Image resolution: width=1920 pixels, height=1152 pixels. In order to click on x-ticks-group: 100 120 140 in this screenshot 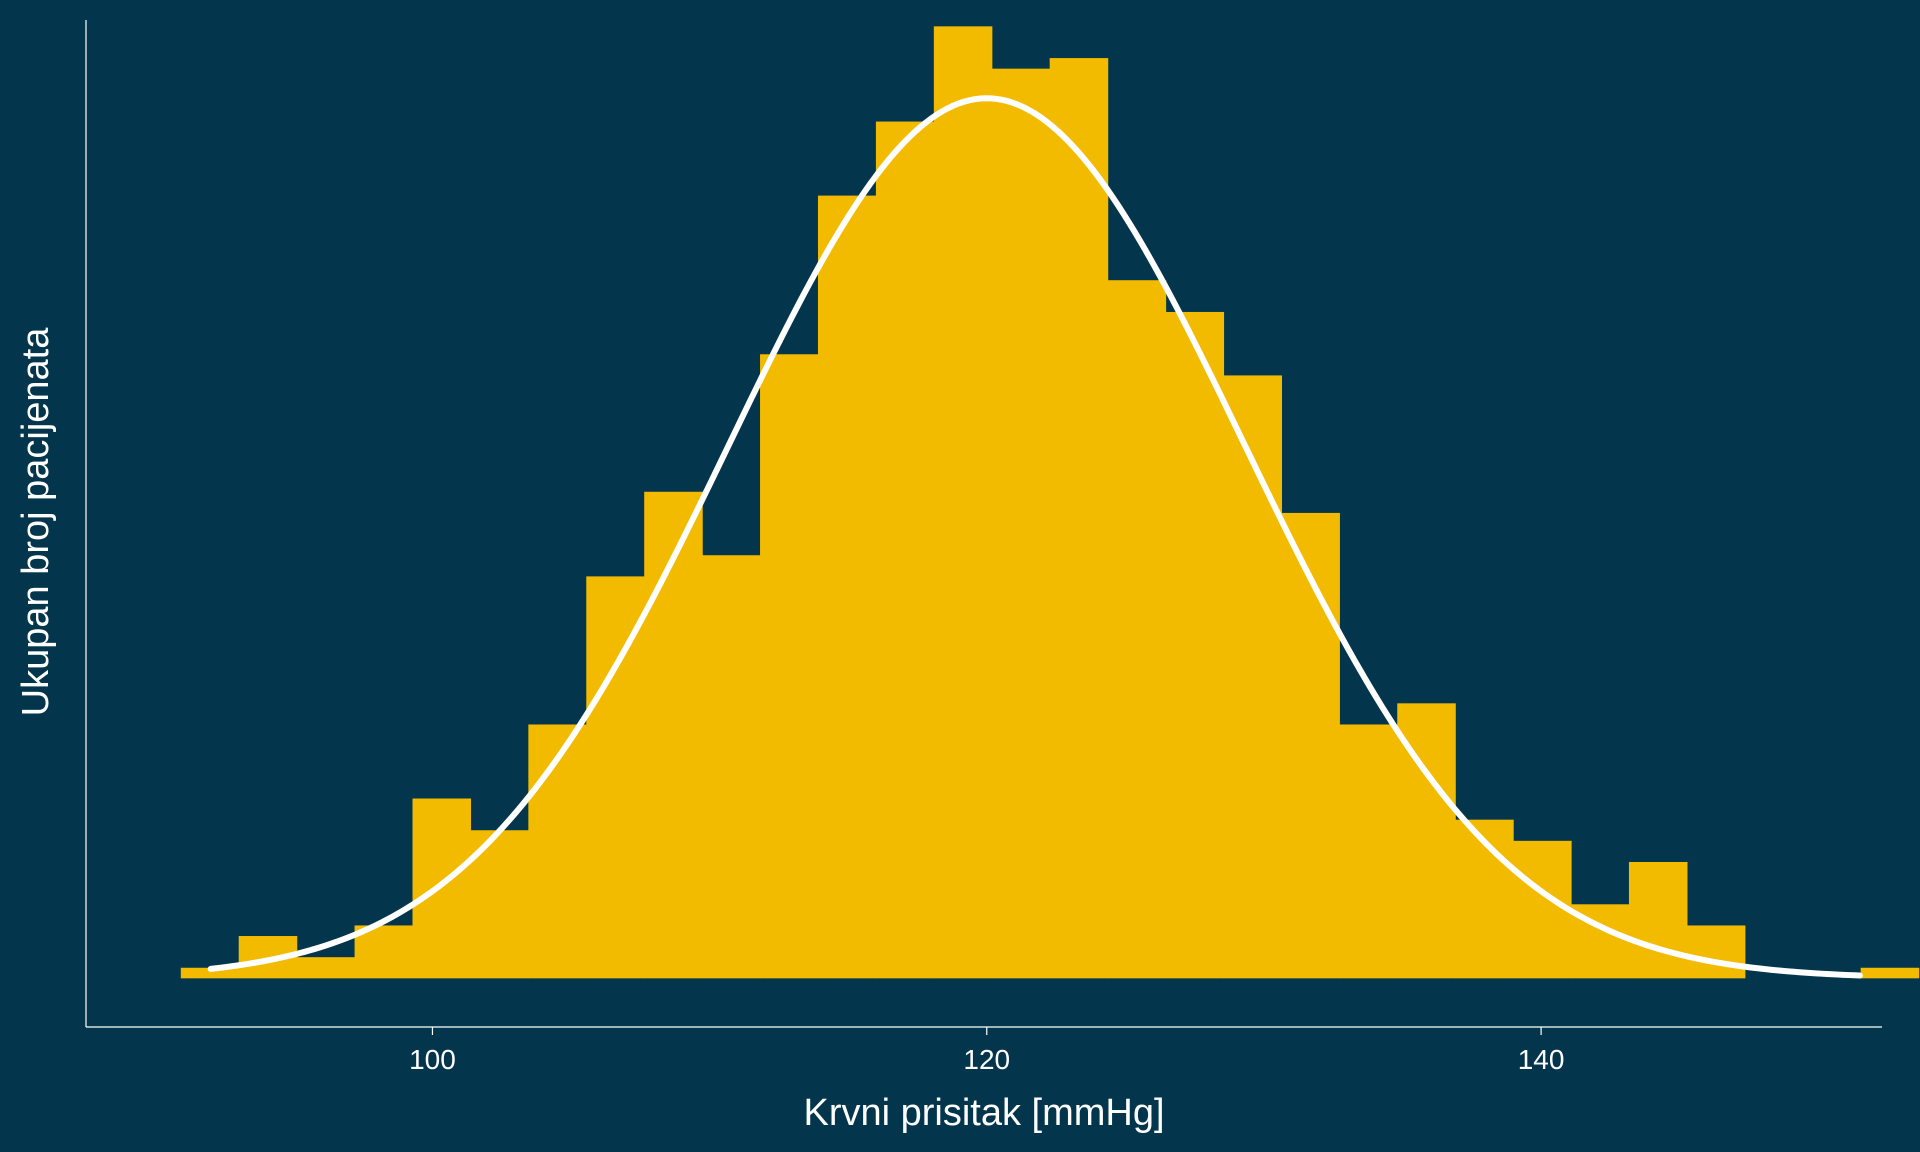, I will do `click(986, 1051)`.